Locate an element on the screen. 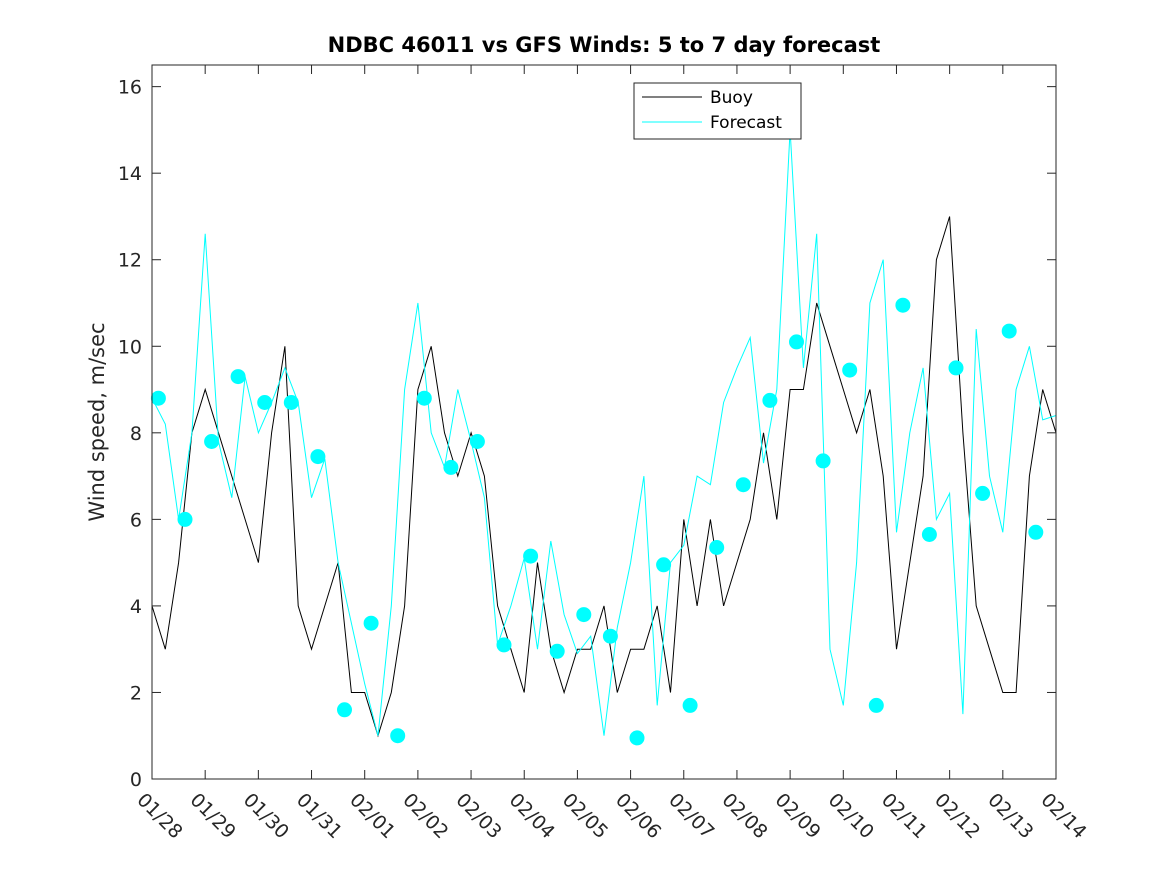 This screenshot has width=1167, height=875. y-tick-label: 2 is located at coordinates (136, 693).